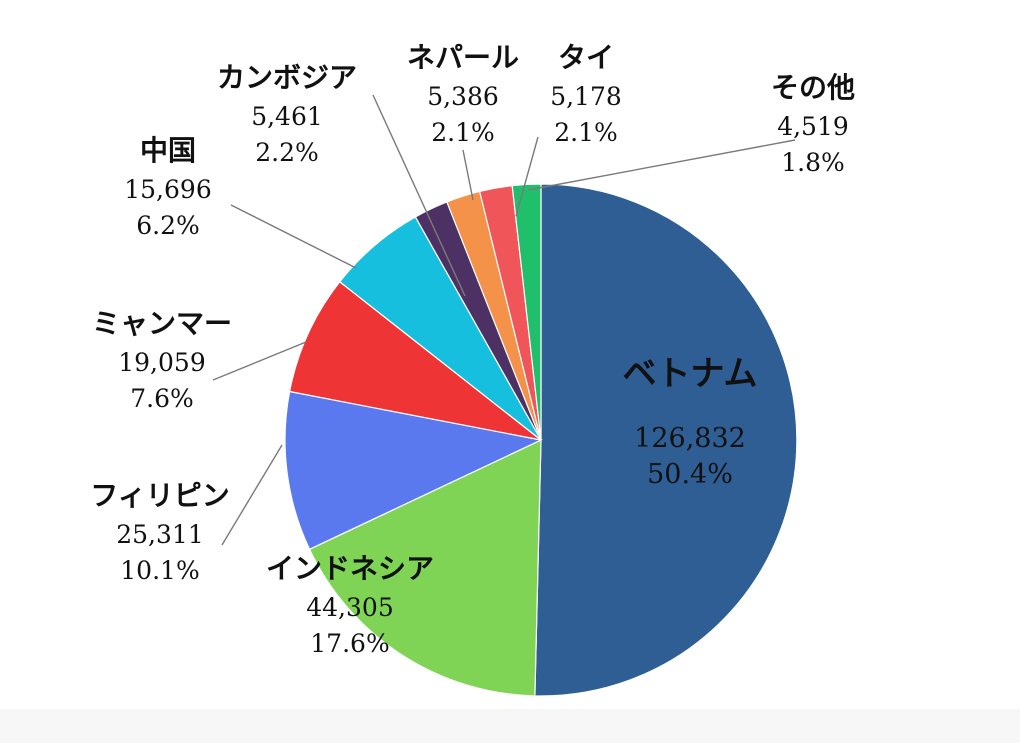 The width and height of the screenshot is (1020, 743). Describe the element at coordinates (287, 152) in the screenshot. I see `slice-percent-label: 2.2%` at that location.